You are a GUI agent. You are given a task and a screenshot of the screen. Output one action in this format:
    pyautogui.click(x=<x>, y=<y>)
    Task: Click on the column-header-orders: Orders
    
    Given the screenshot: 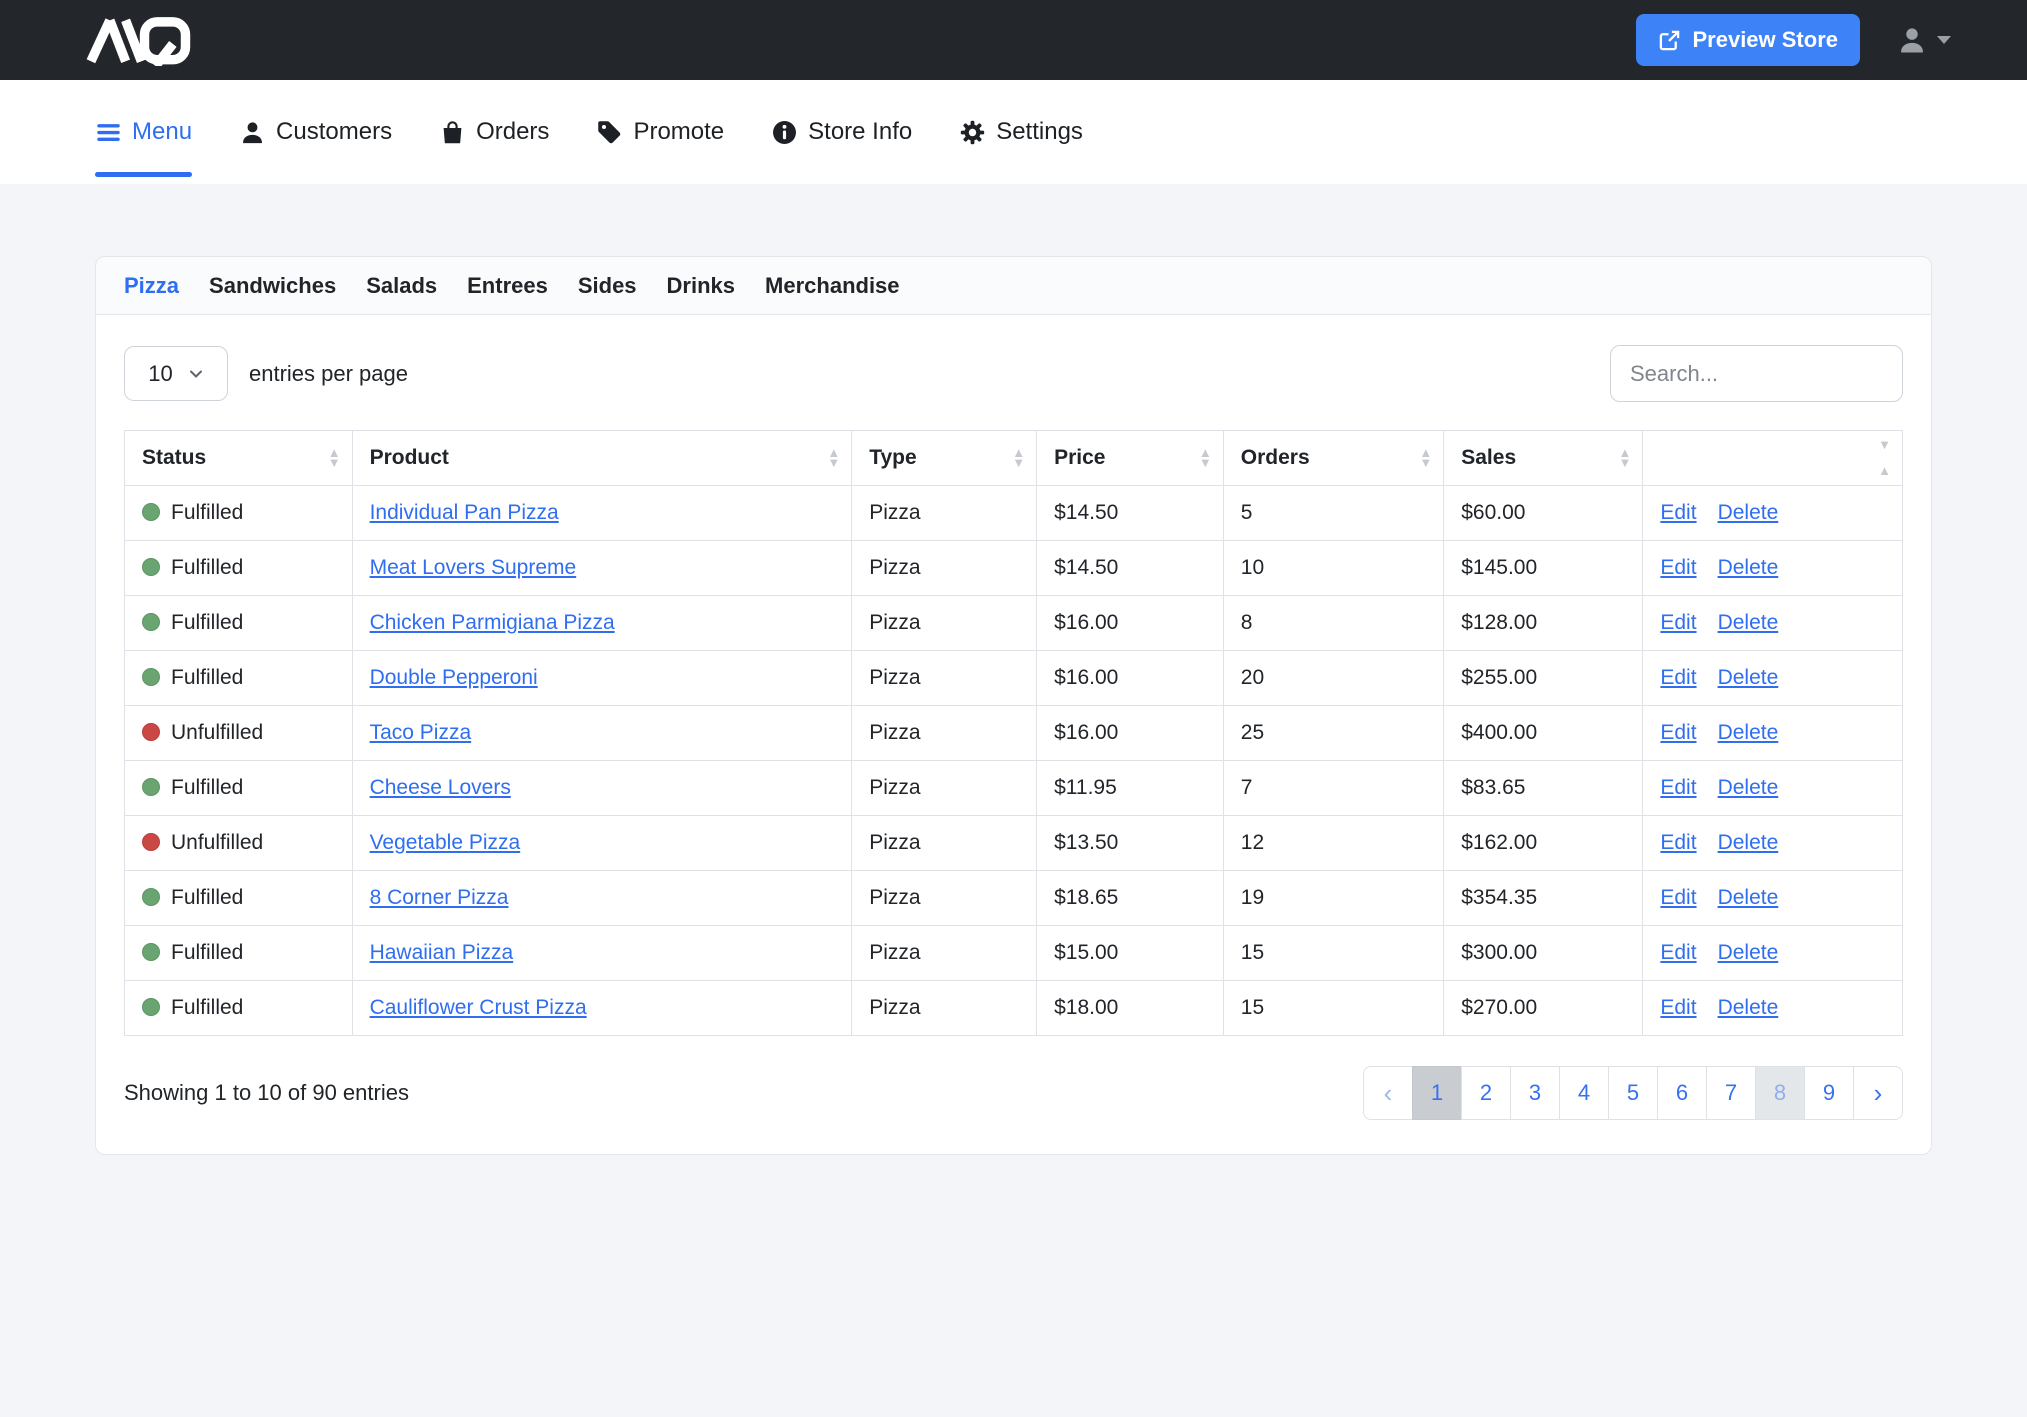 What is the action you would take?
    pyautogui.click(x=1333, y=458)
    